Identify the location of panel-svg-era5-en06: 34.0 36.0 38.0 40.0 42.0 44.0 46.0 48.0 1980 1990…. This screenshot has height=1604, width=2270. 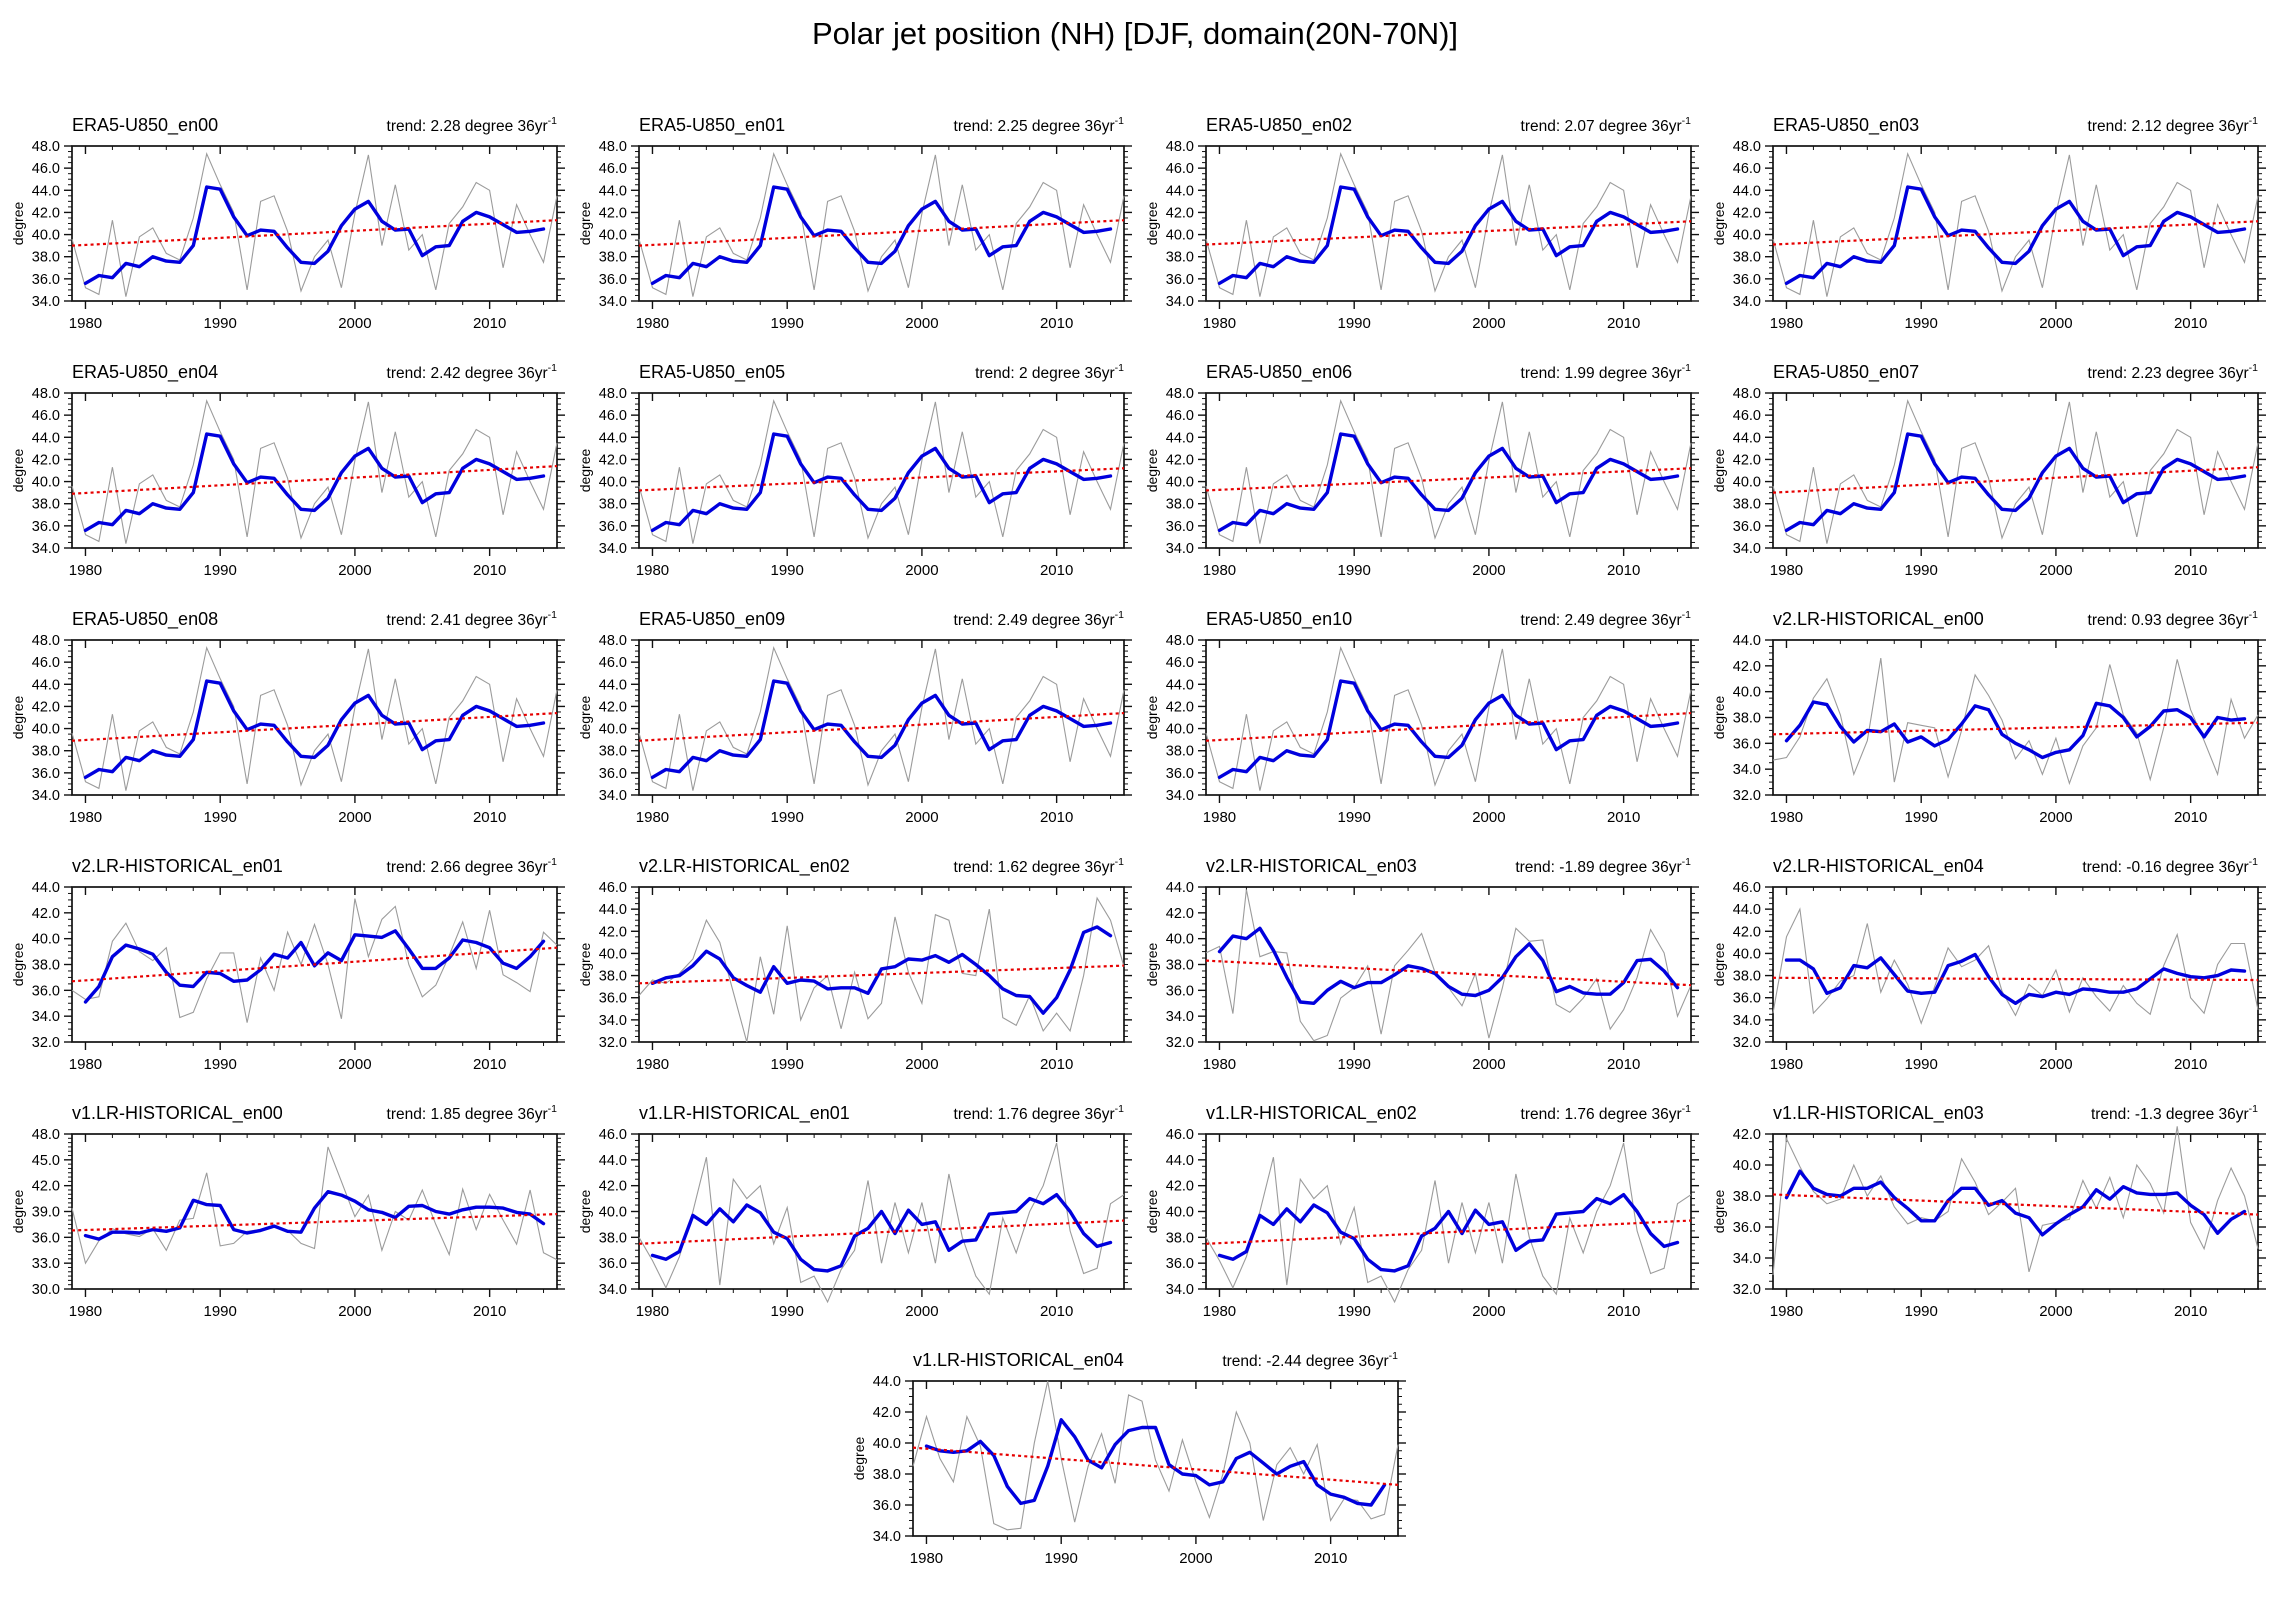
(1421, 470).